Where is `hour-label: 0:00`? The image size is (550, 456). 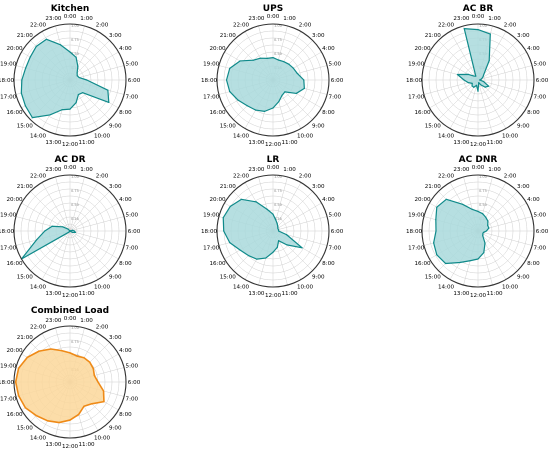
hour-label: 0:00 is located at coordinates (273, 17).